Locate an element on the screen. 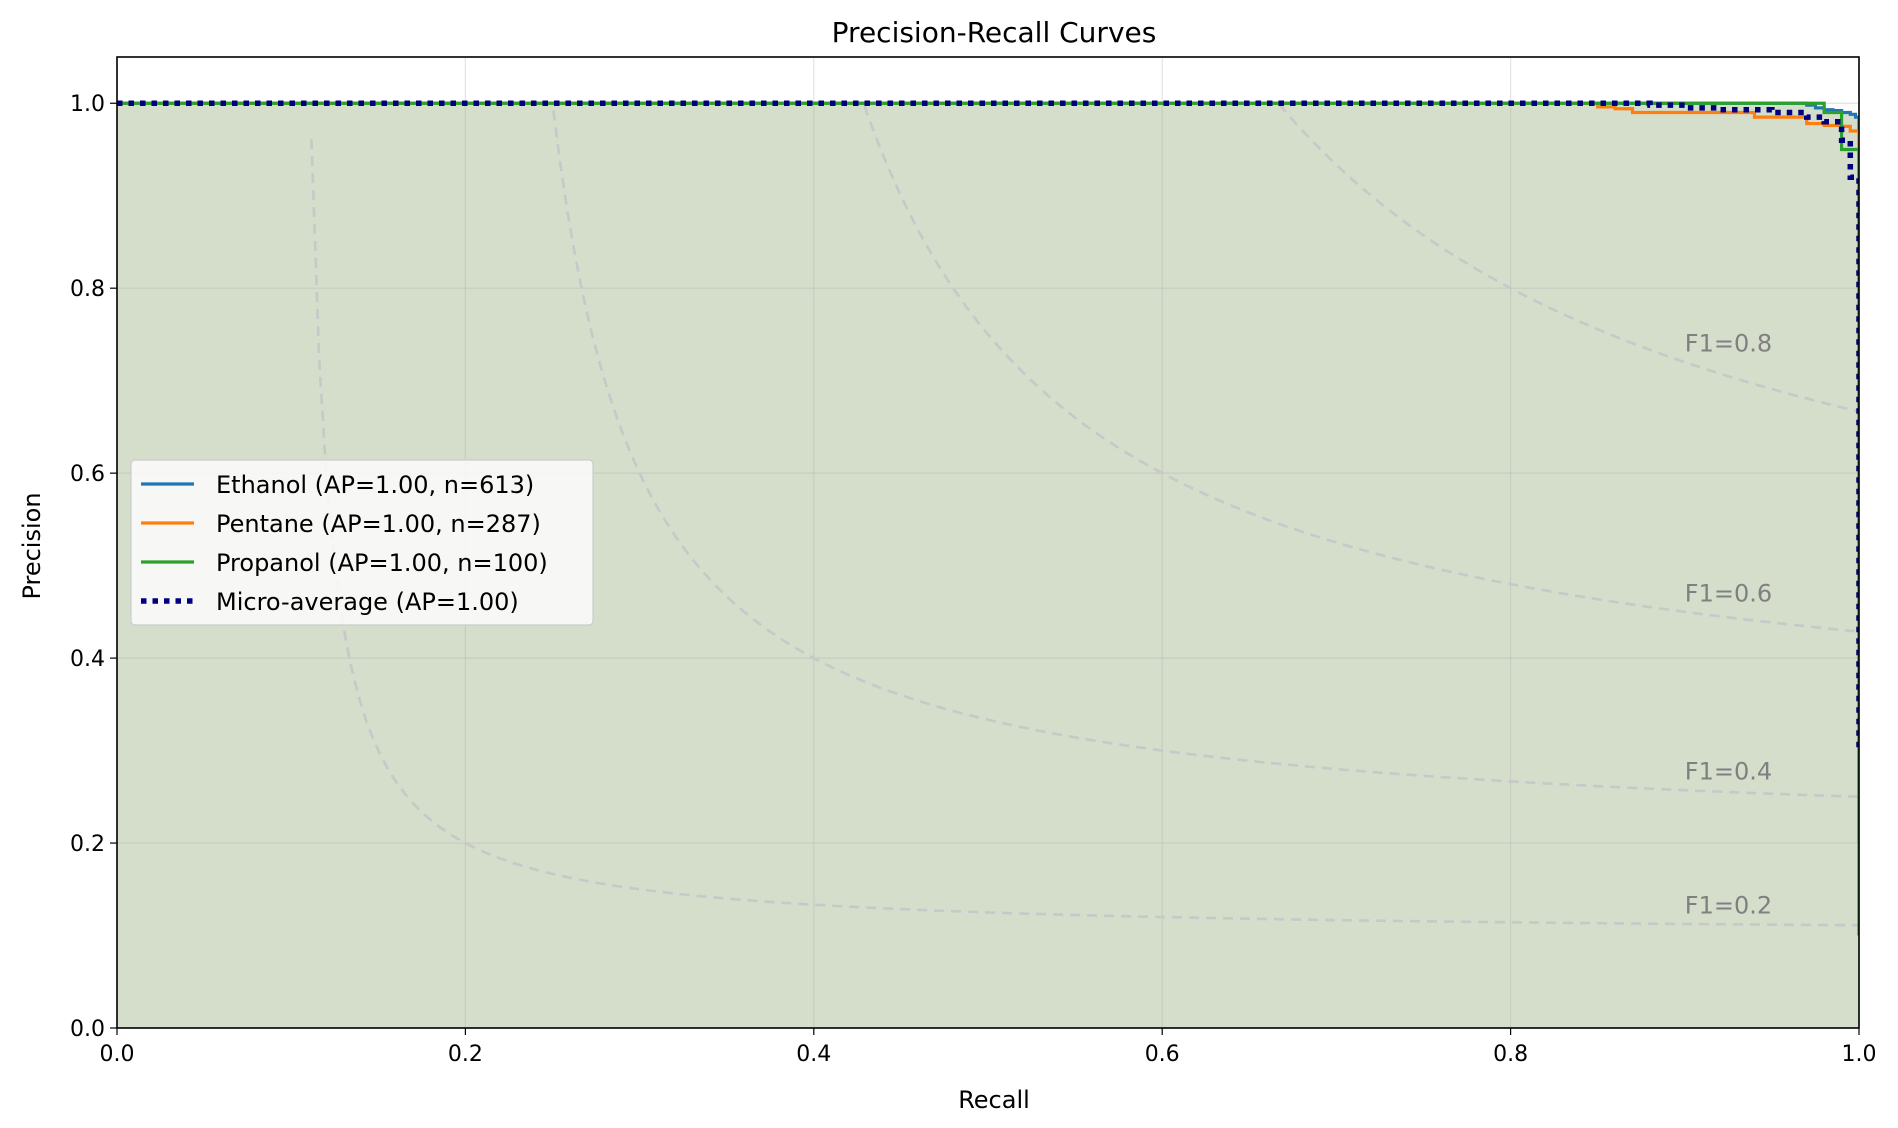  y-tick-label: 0.6 is located at coordinates (87, 474).